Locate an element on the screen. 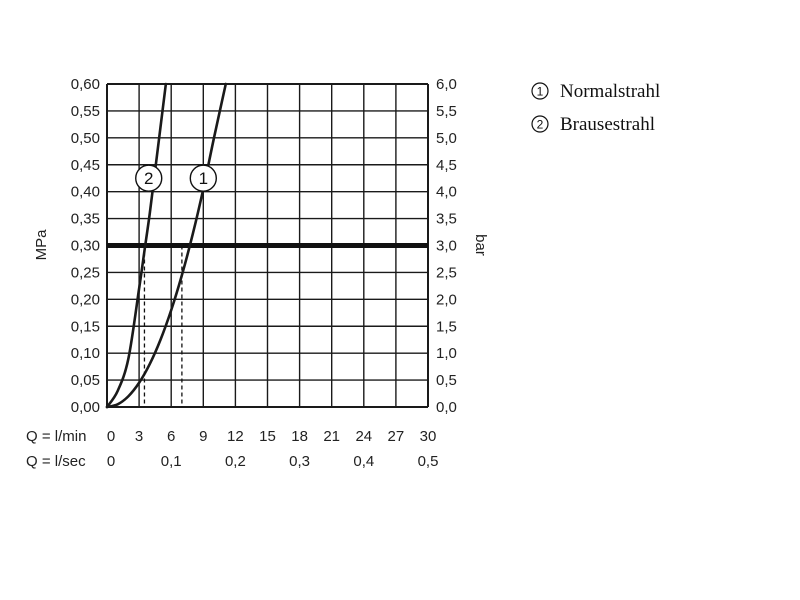  y-tick-left: 0,05 is located at coordinates (85, 380).